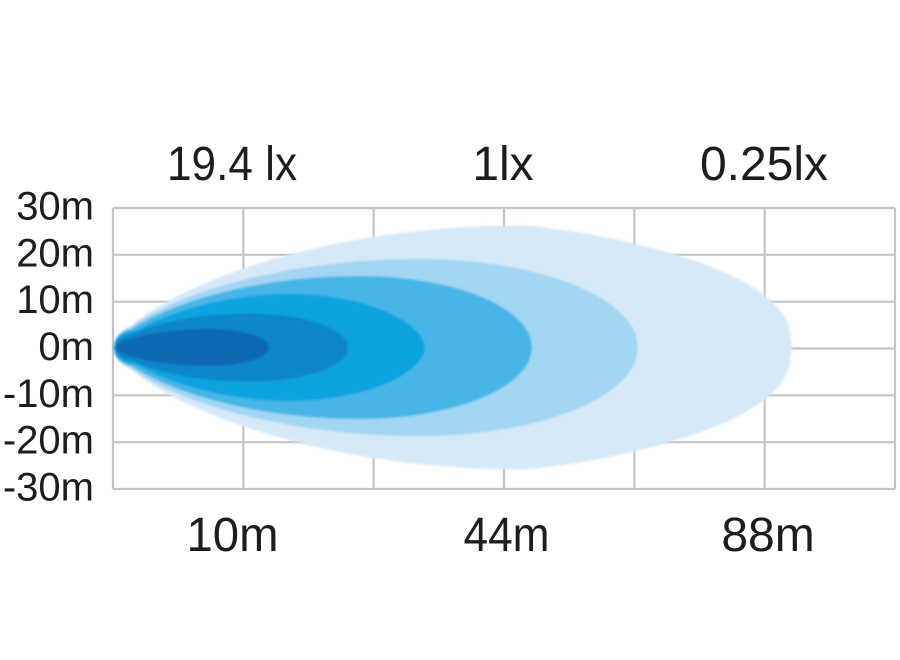 This screenshot has height=660, width=900. Describe the element at coordinates (48, 488) in the screenshot. I see `svg-text: -30m` at that location.